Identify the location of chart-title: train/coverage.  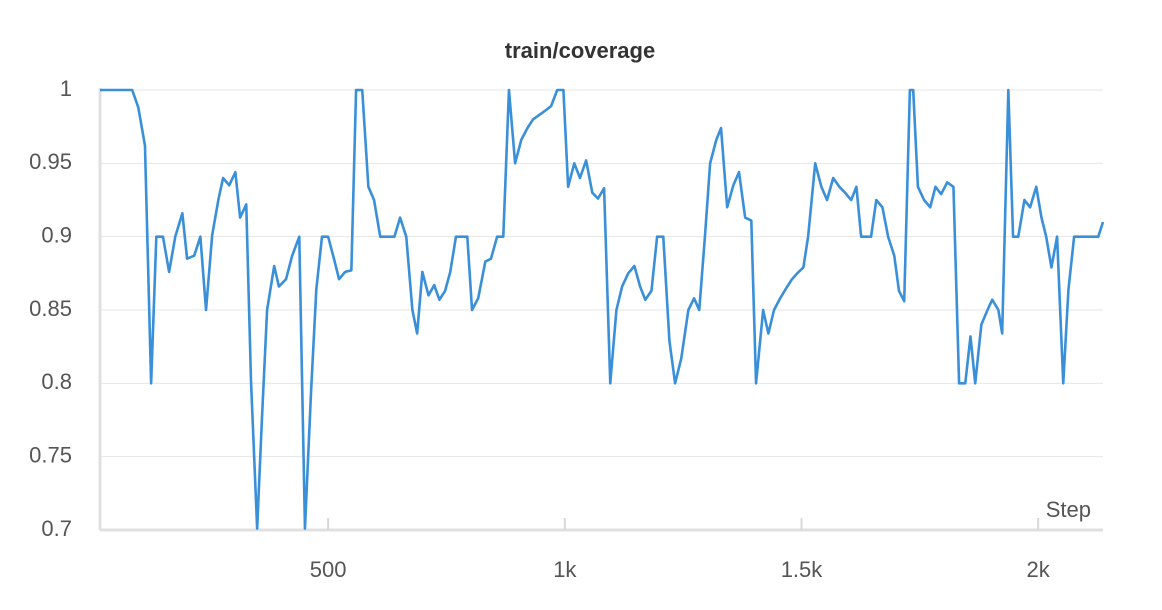
(580, 50).